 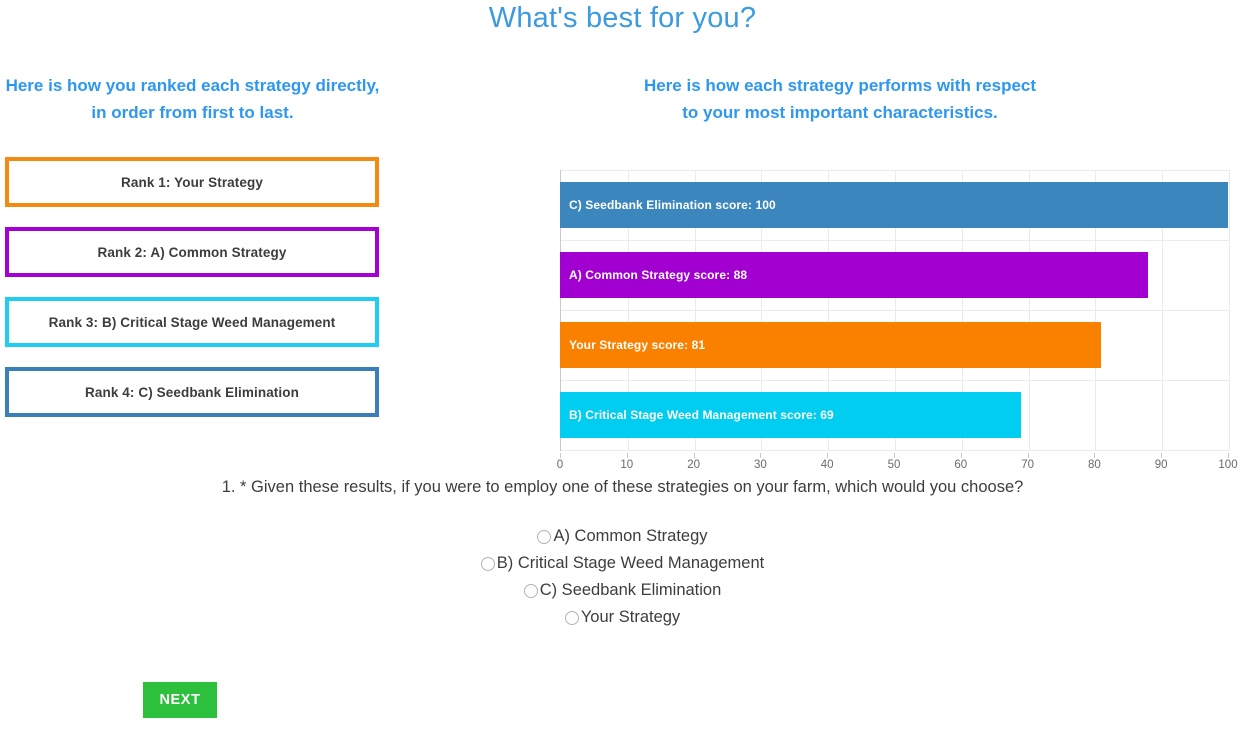 I want to click on chart-x-tick-label: 10, so click(x=627, y=465).